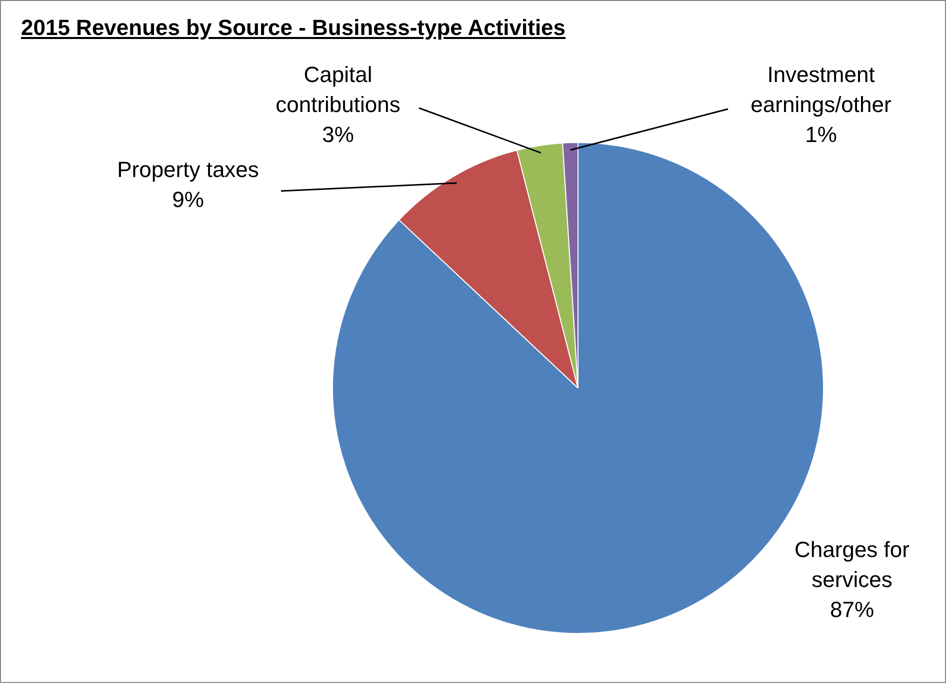  What do you see at coordinates (821, 135) in the screenshot?
I see `data-label: 1%` at bounding box center [821, 135].